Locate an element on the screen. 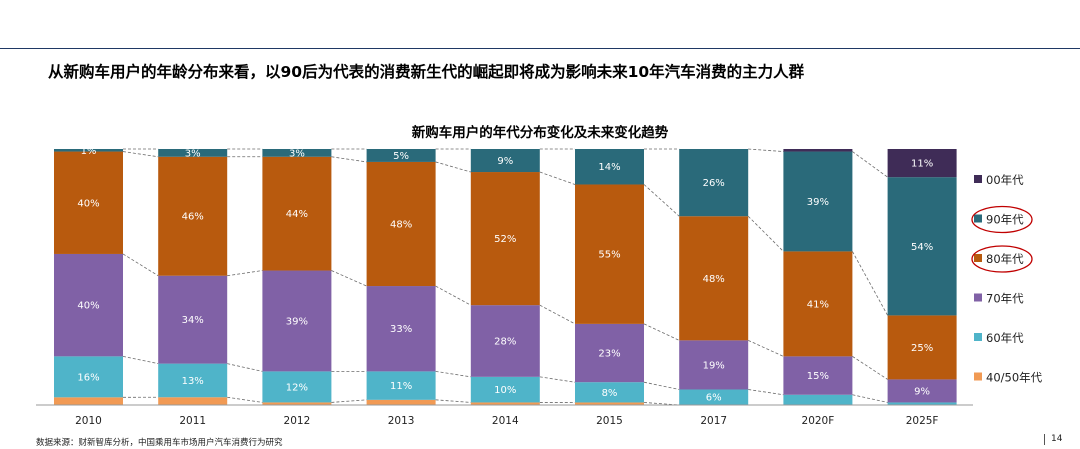  bar-segment-2012-s4 is located at coordinates (297, 153).